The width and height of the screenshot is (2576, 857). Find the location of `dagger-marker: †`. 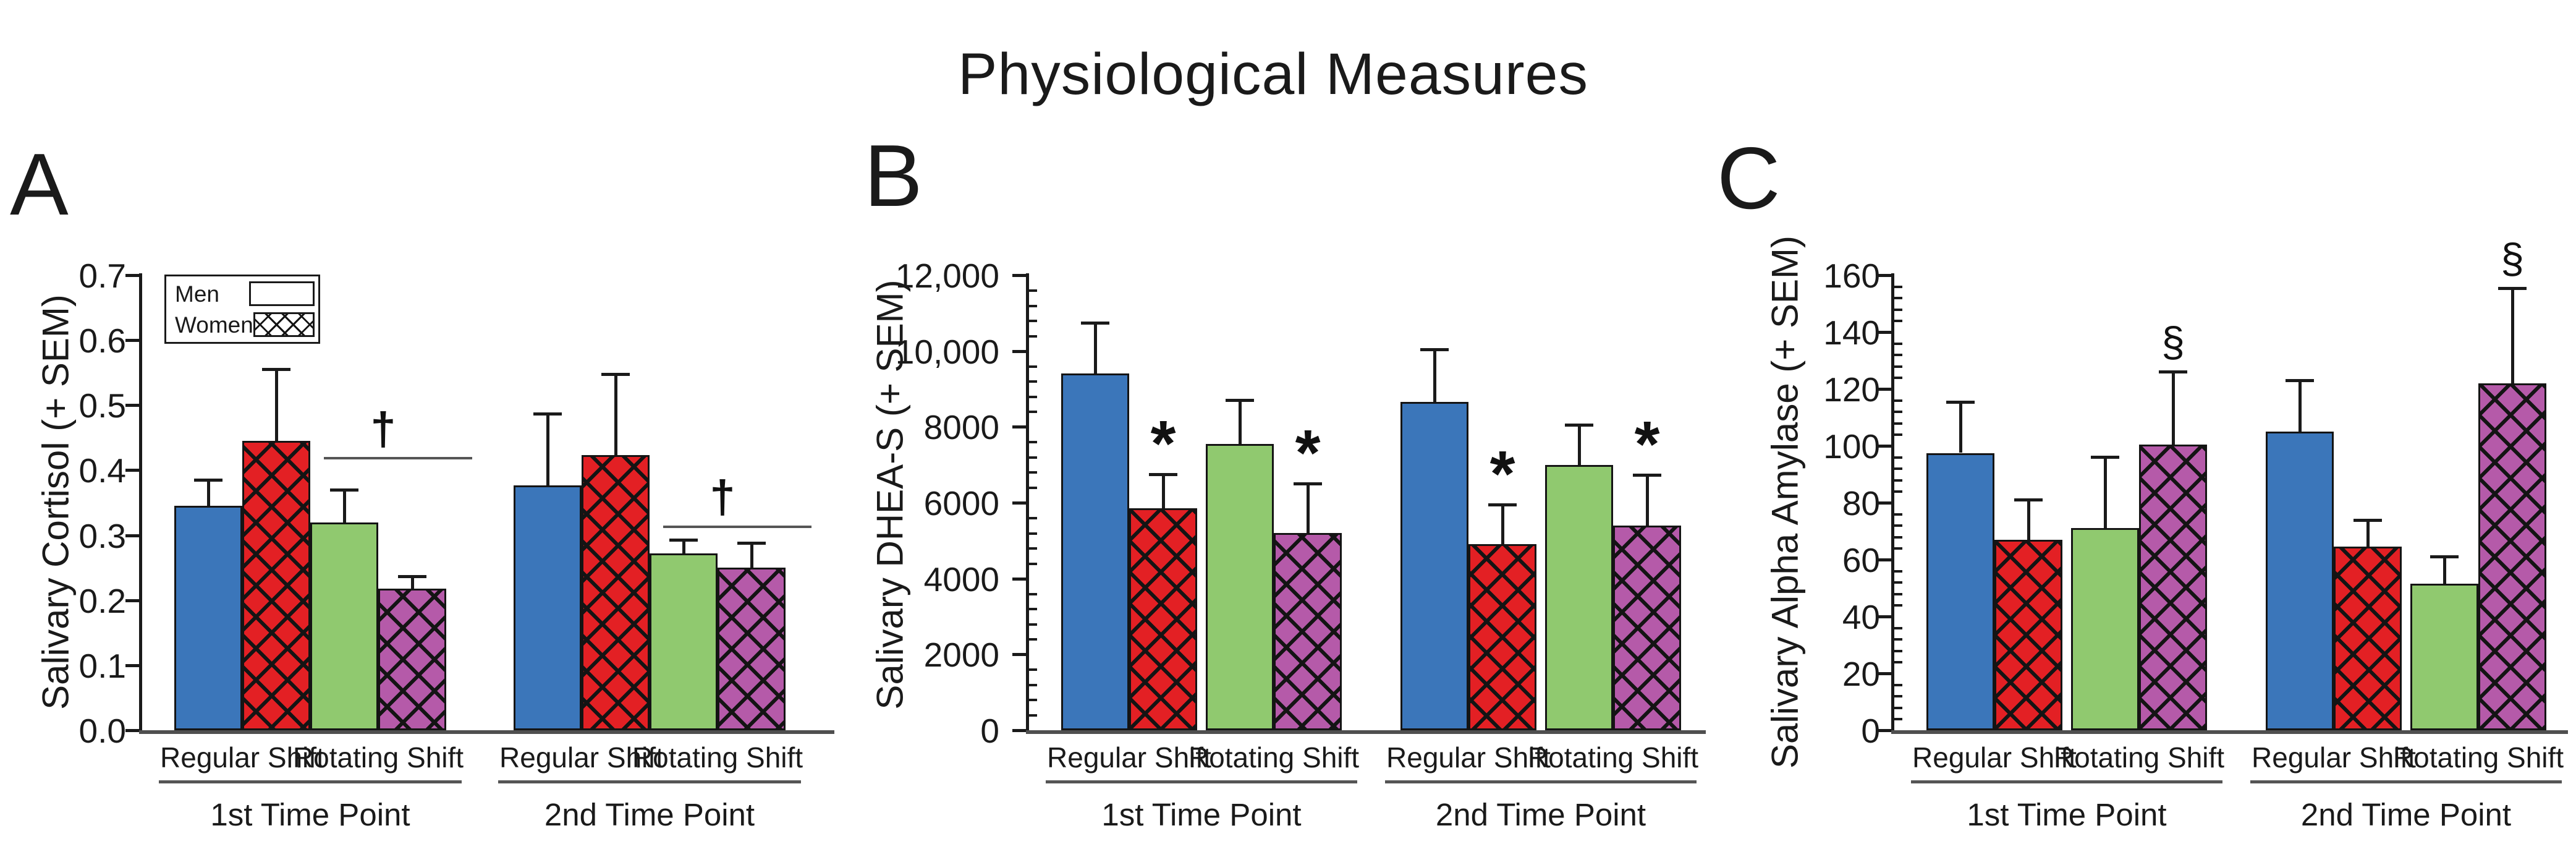

dagger-marker: † is located at coordinates (722, 496).